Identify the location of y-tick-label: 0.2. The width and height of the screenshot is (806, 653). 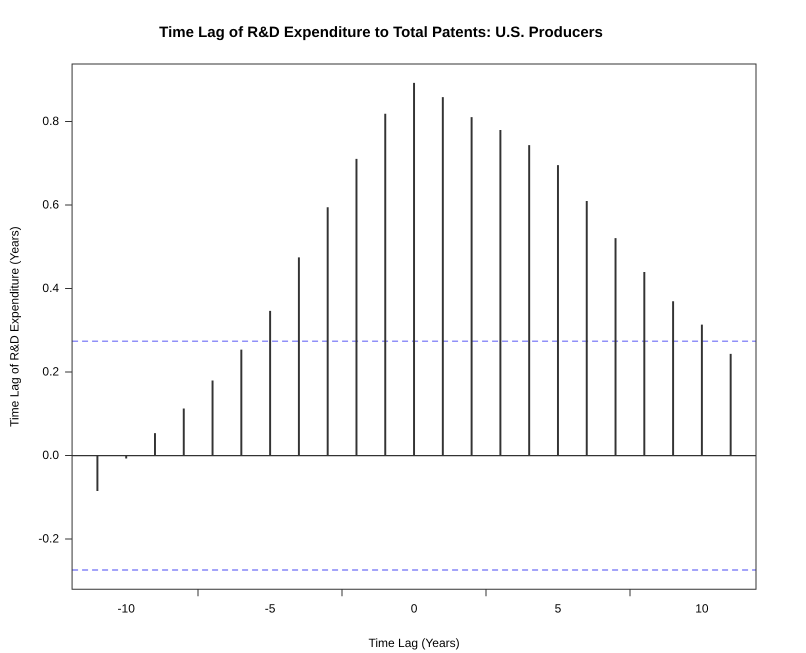
(51, 371).